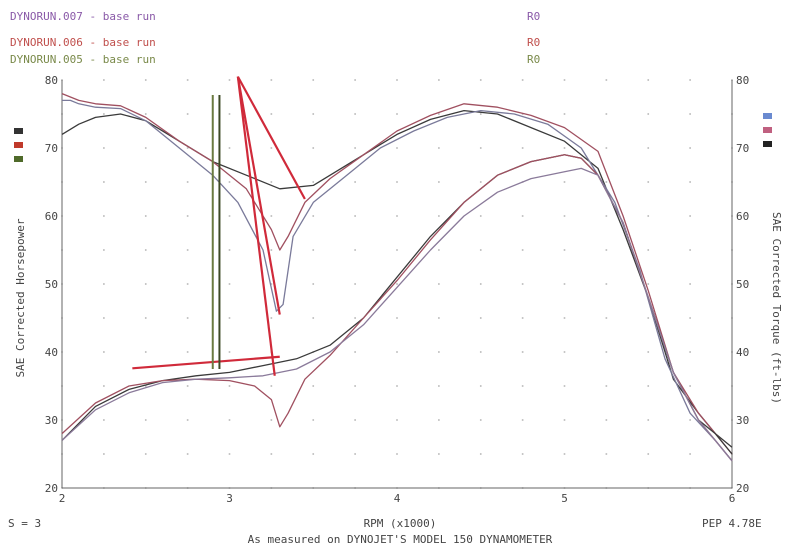 The image size is (786, 550). I want to click on legend-run-1: DYNORUN.007 - base run, so click(83, 16).